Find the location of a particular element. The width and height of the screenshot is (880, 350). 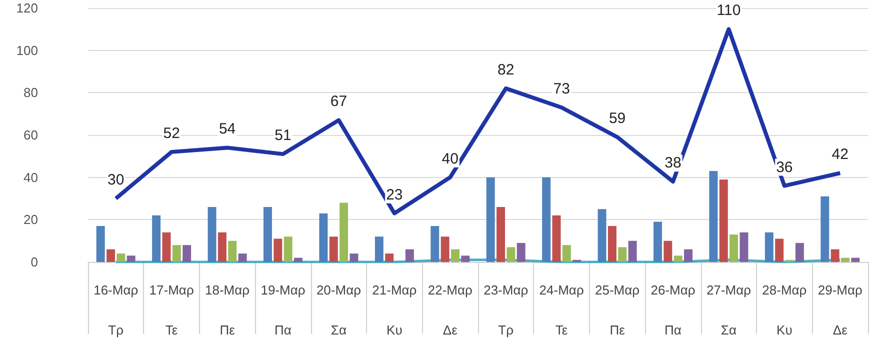

category-label: 20-Μαρ Σα is located at coordinates (338, 310).